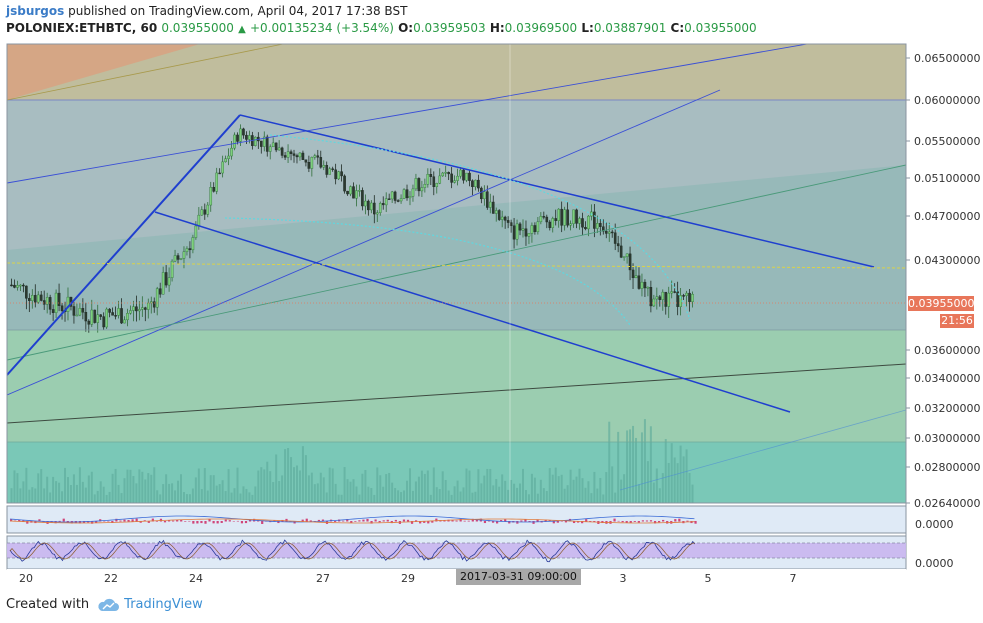  Describe the element at coordinates (111, 578) in the screenshot. I see `time-tick-label: 22` at that location.